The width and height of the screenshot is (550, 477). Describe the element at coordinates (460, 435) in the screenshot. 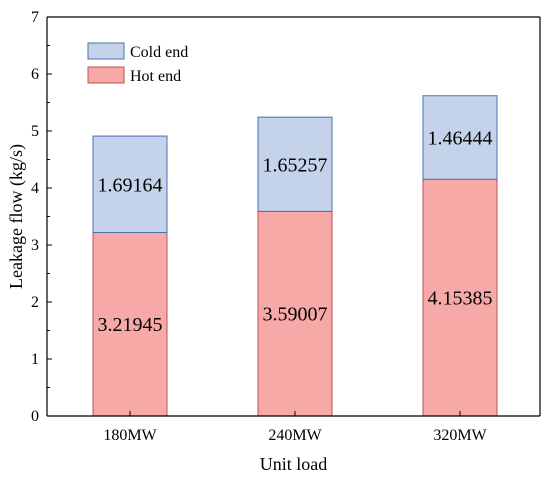

I see `x-tick-label-320mw: 320MW` at that location.